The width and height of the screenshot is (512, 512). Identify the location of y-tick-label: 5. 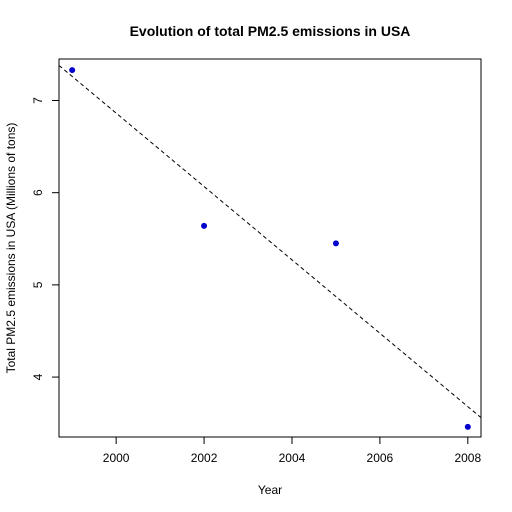
(38, 284).